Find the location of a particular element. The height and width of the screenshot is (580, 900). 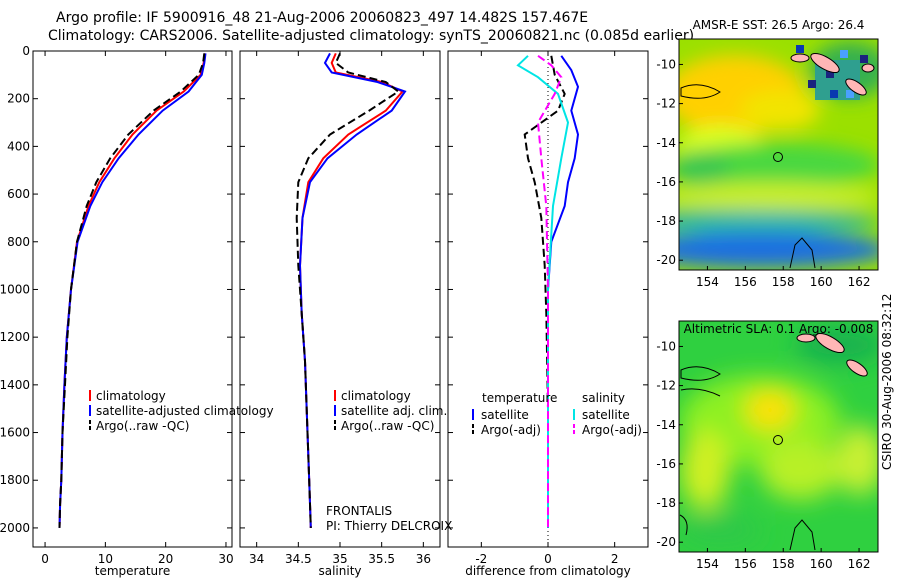

sst_map-frame is located at coordinates (778, 154).